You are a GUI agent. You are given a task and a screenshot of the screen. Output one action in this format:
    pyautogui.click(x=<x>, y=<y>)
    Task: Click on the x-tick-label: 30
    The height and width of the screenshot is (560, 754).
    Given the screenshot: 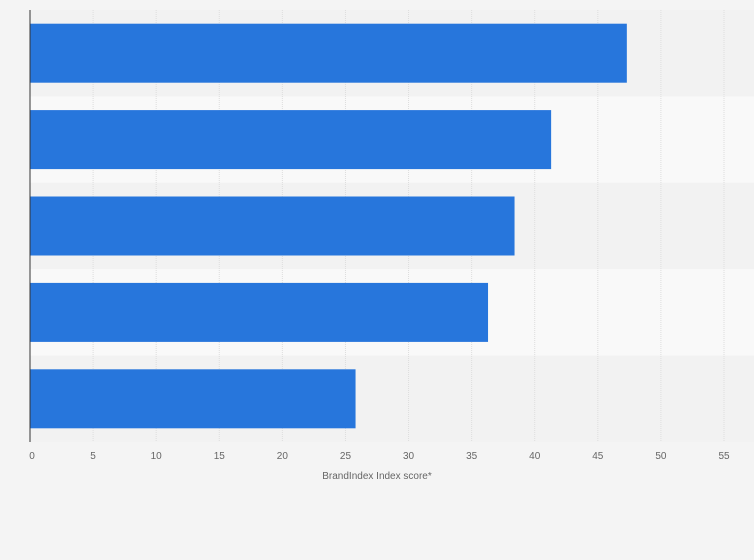 What is the action you would take?
    pyautogui.click(x=409, y=456)
    